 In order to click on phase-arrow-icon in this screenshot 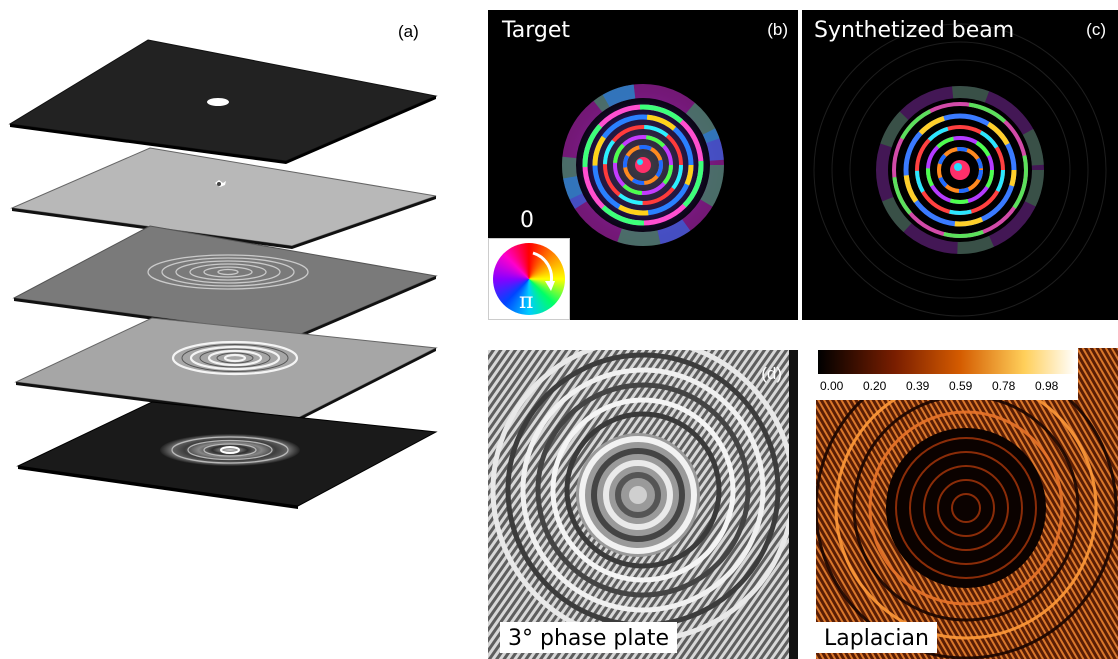, I will do `click(543, 271)`.